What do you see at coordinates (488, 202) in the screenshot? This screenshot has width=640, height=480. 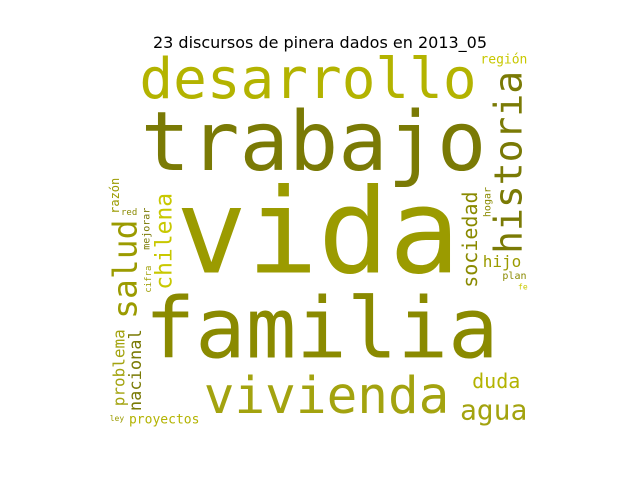 I see `cloud-word: hogar` at bounding box center [488, 202].